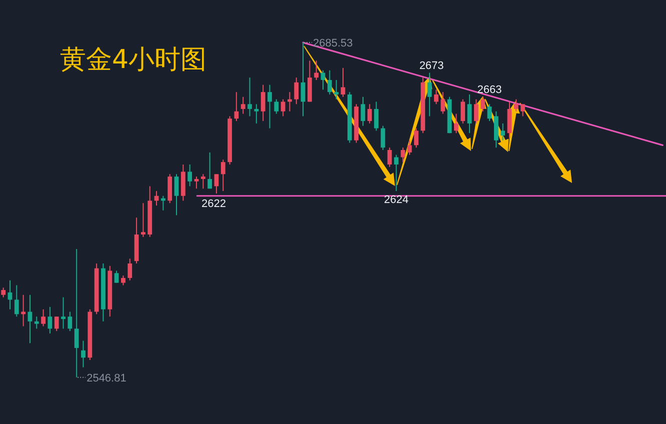 This screenshot has height=424, width=666. I want to click on extreme-label: 2546.81, so click(101, 378).